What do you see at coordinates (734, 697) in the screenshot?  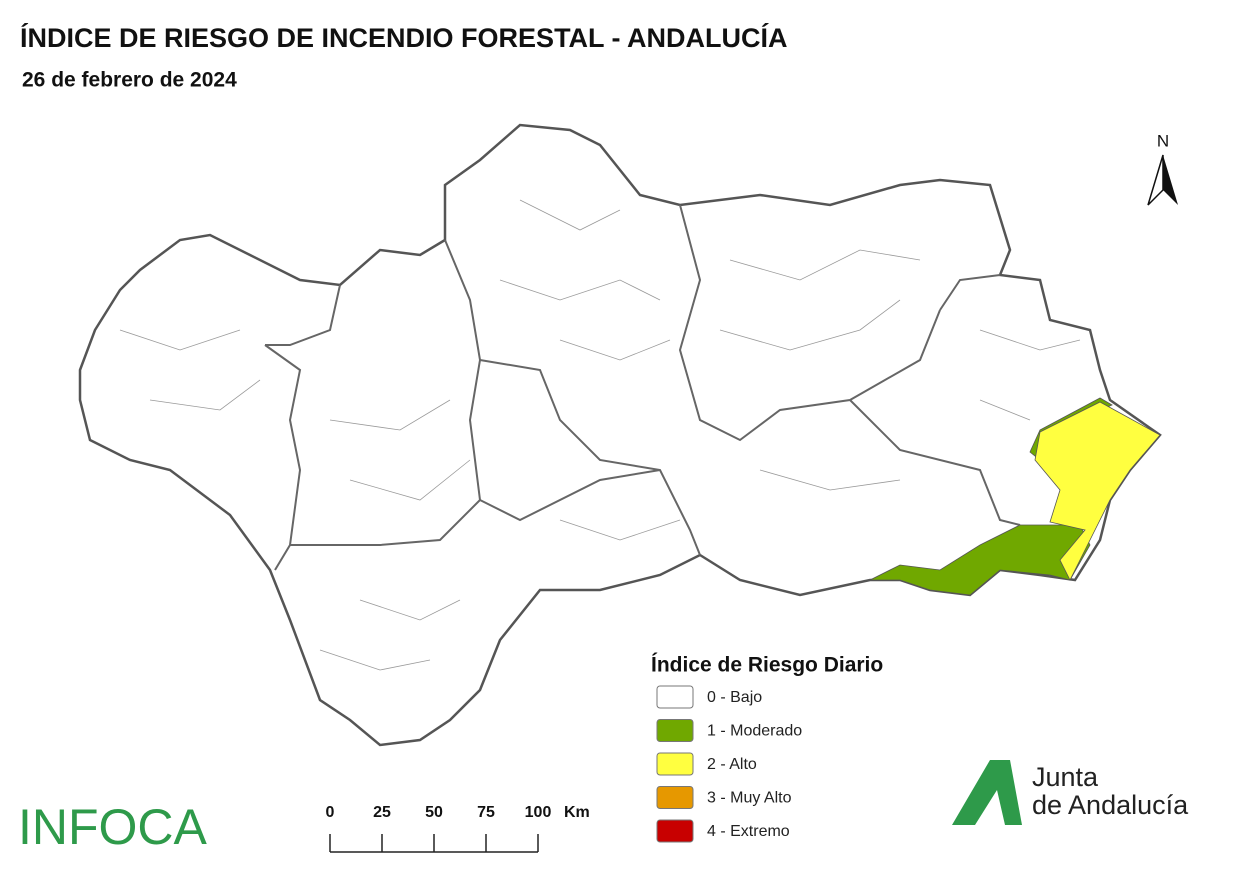 I see `legend-label: 0 - Bajo` at bounding box center [734, 697].